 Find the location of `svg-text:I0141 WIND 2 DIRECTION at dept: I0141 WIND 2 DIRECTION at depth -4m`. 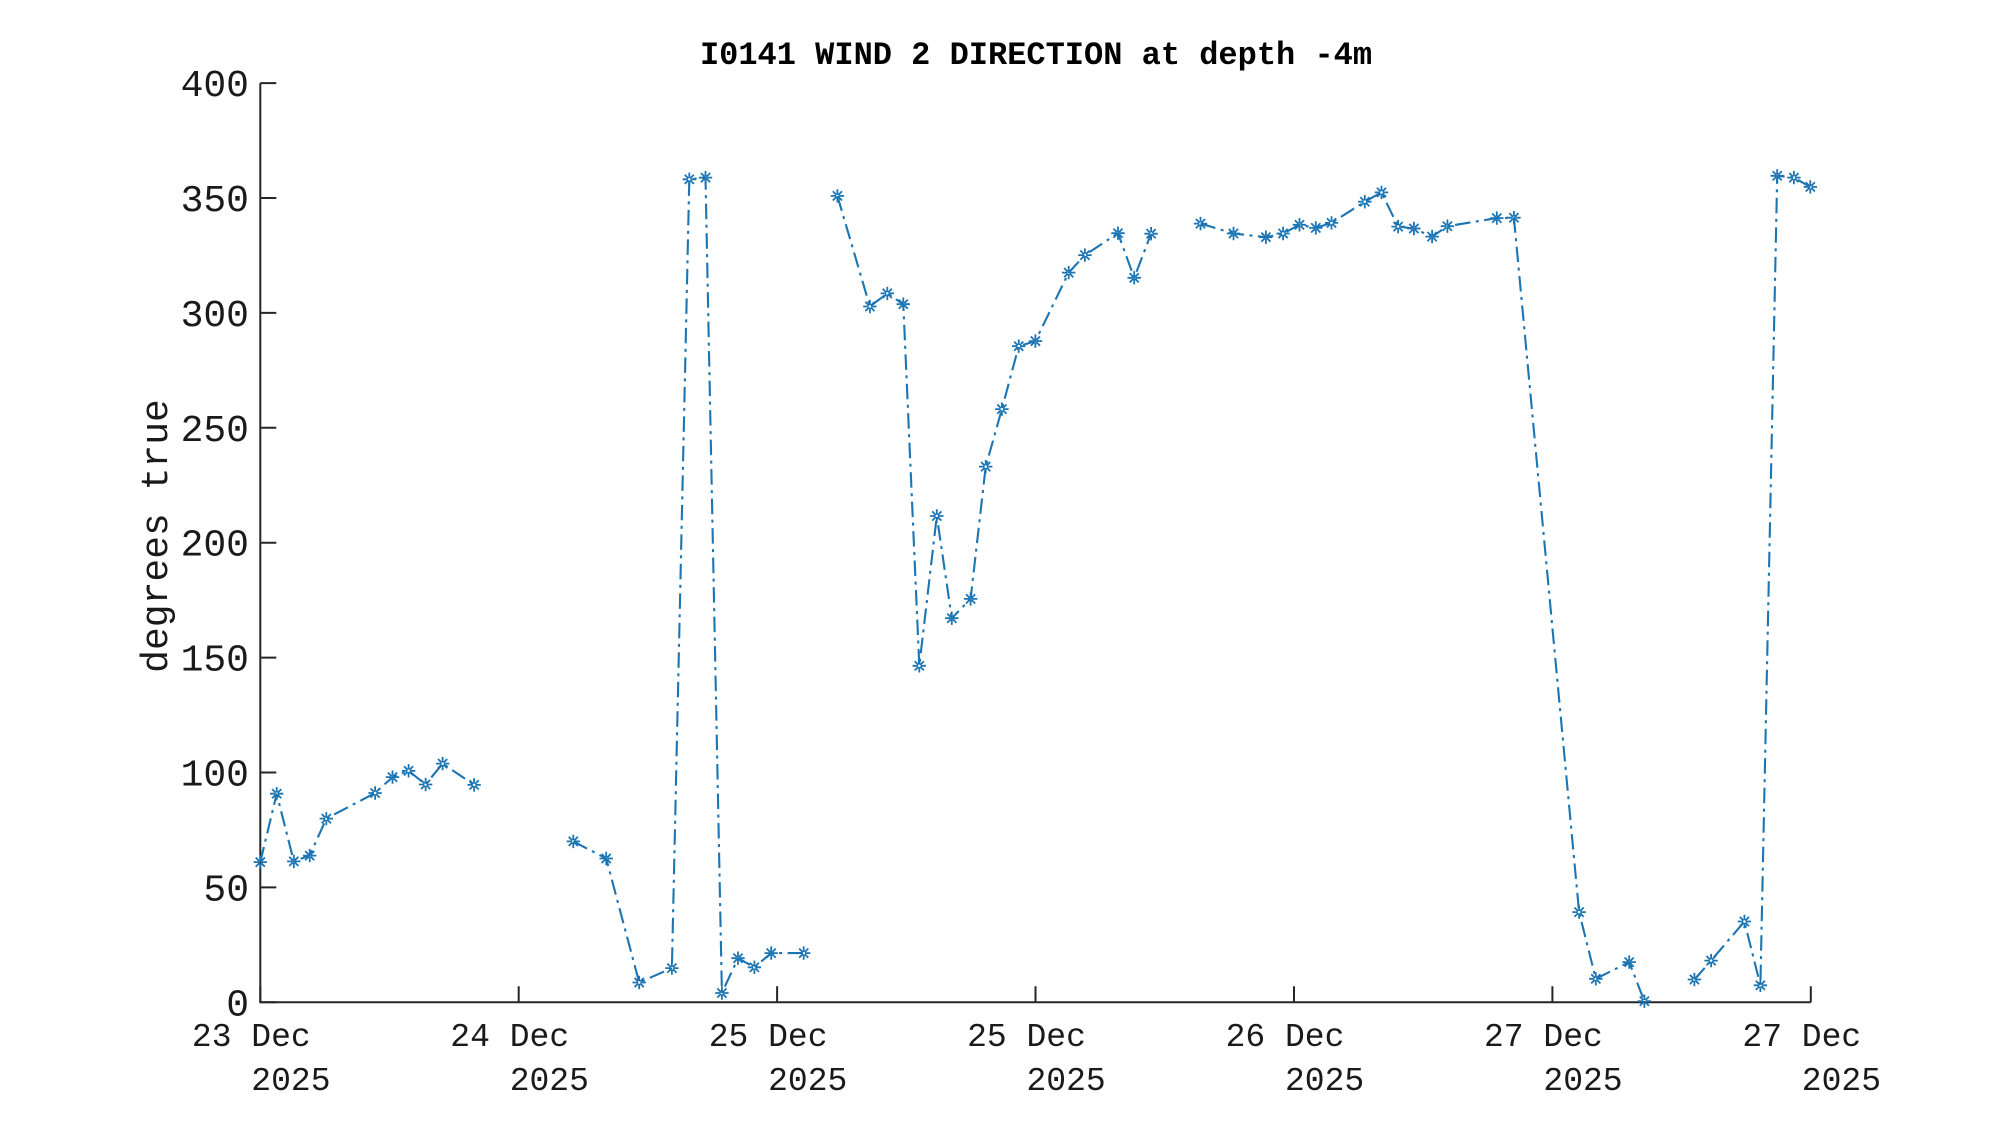

svg-text:I0141 WIND 2 DIRECTION at dept: I0141 WIND 2 DIRECTION at depth -4m is located at coordinates (1036, 55).